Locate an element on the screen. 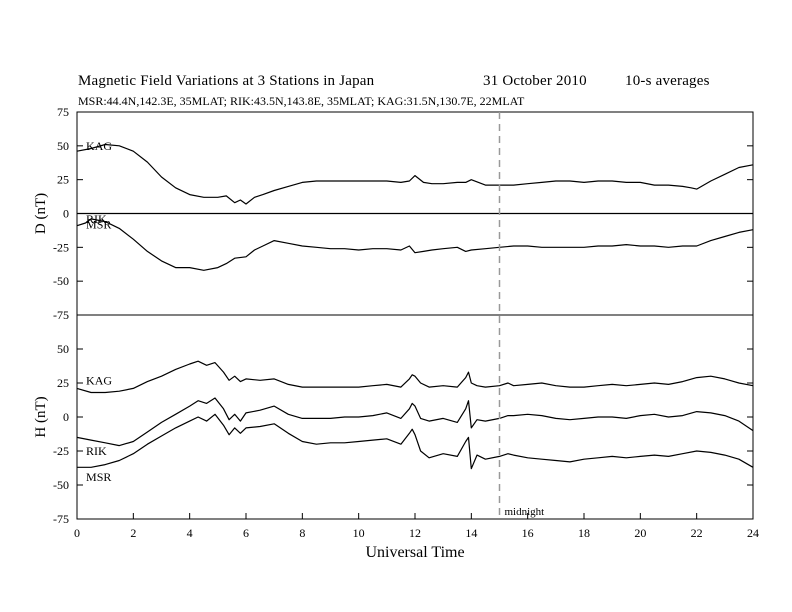 This screenshot has height=612, width=792. x-tick-label: 6 is located at coordinates (246, 533).